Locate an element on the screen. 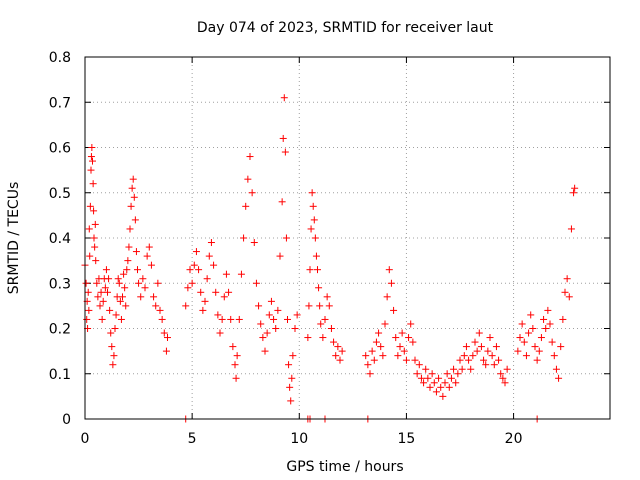  x-axis-label: GPS time / hours is located at coordinates (344, 467).